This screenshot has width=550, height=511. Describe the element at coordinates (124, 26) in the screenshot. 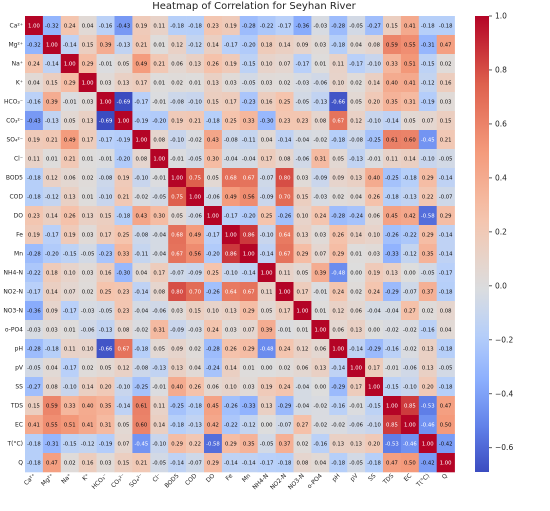

I see `cell-value-label: -0.43` at that location.